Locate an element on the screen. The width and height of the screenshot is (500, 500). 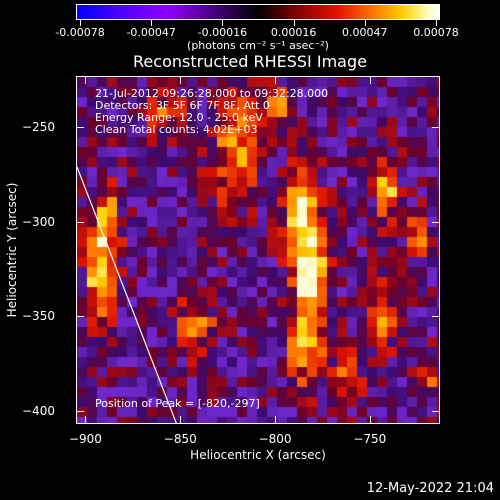
colorbar-tick-label: 0.00047 is located at coordinates (365, 32).